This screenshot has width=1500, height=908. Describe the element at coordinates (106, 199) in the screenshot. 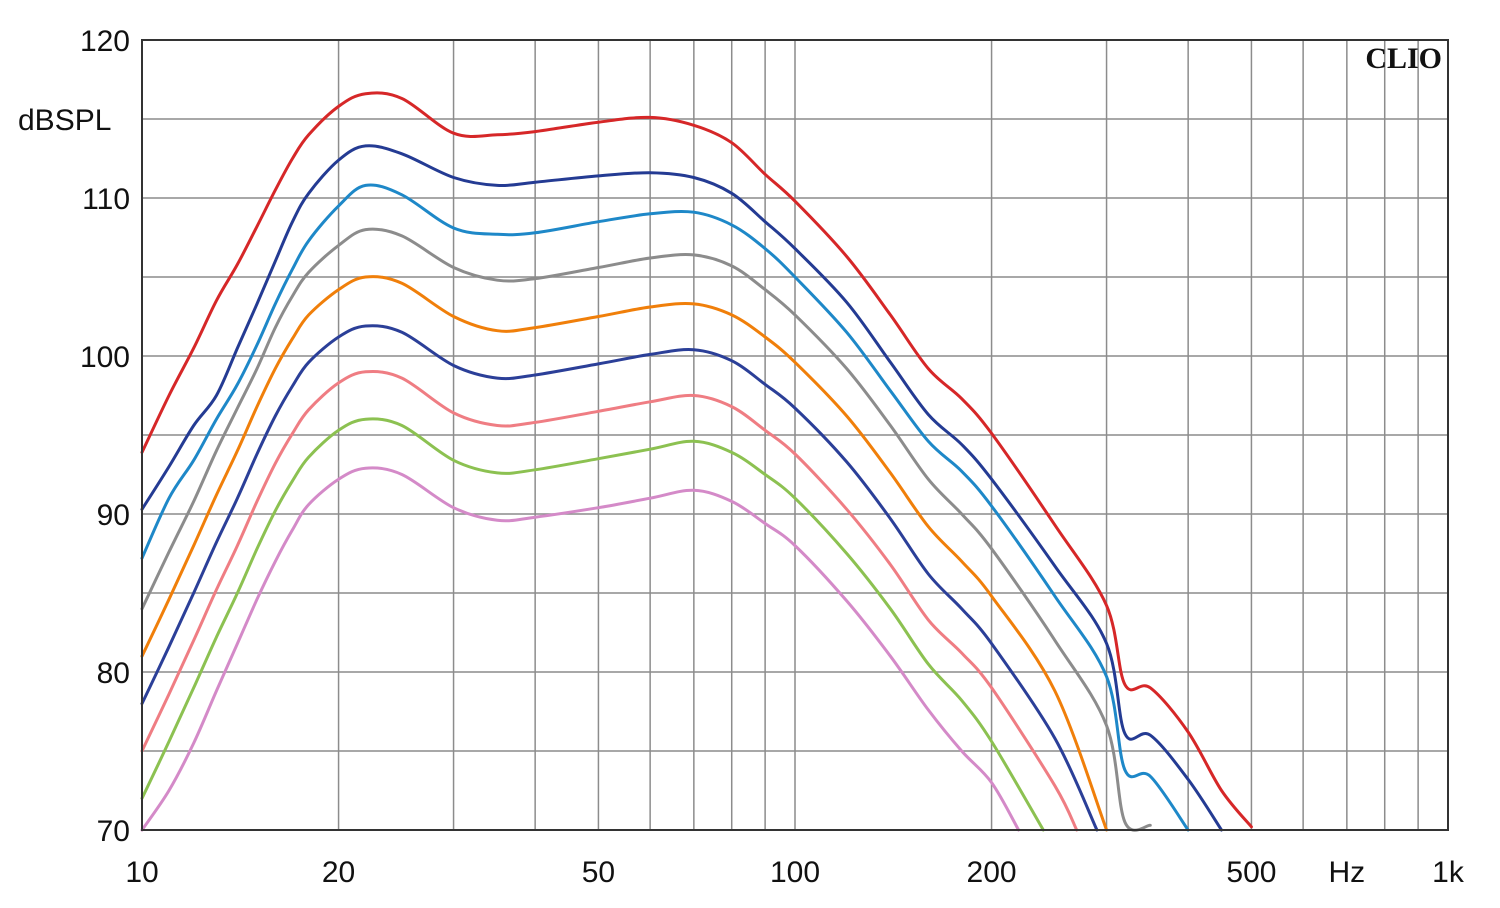

I see `y-tick-label: 110` at that location.